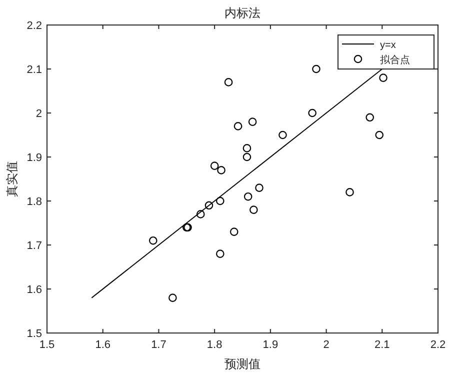  What do you see at coordinates (242, 364) in the screenshot?
I see `x-axis-title: 预测值` at bounding box center [242, 364].